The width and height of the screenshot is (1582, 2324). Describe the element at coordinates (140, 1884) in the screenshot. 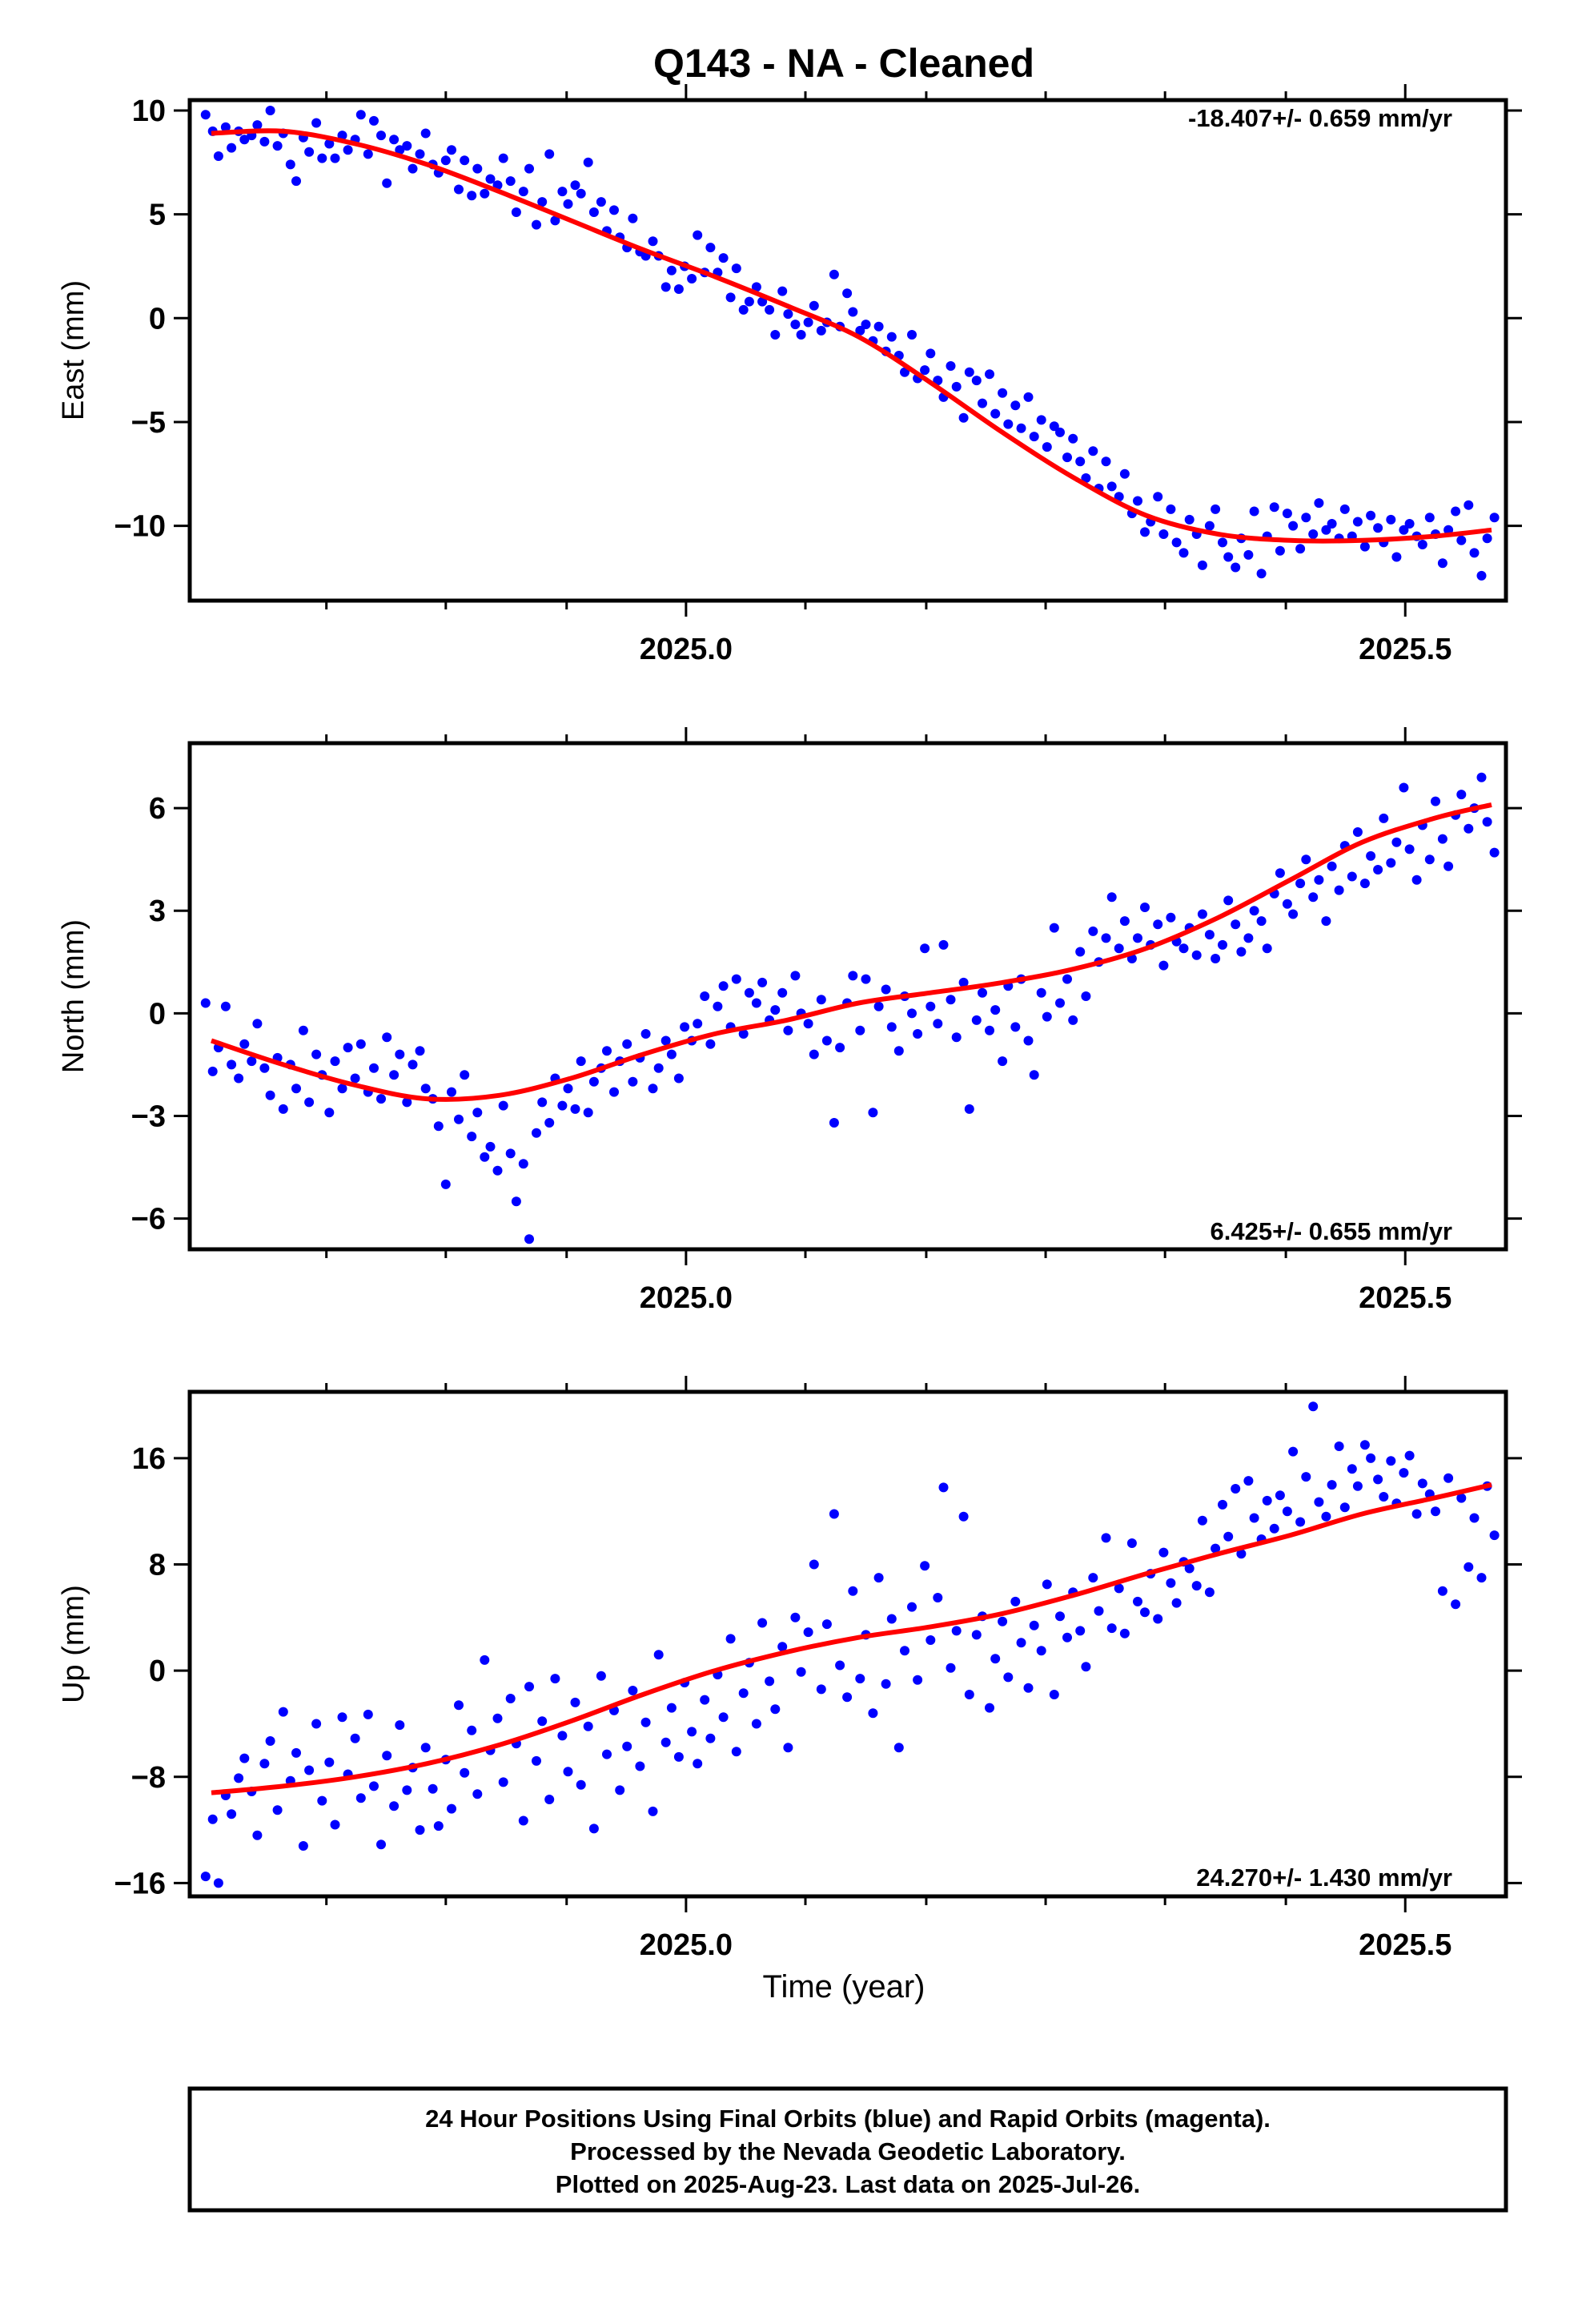

I see `up-y-tick-label: −16` at that location.